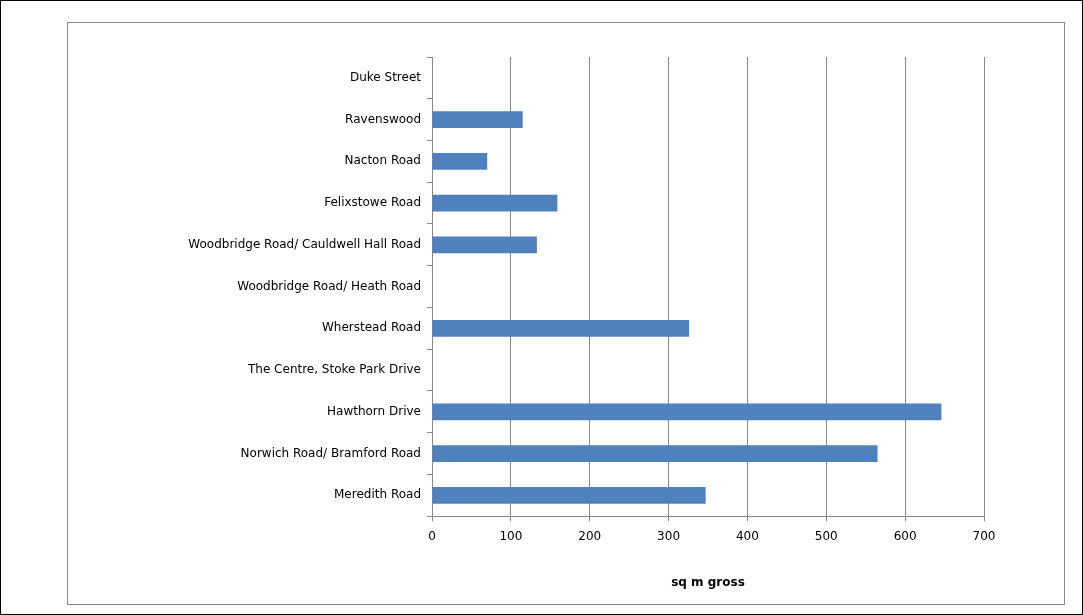 Image resolution: width=1083 pixels, height=615 pixels. What do you see at coordinates (374, 410) in the screenshot?
I see `y-tick-label: Hawthorn Drive` at bounding box center [374, 410].